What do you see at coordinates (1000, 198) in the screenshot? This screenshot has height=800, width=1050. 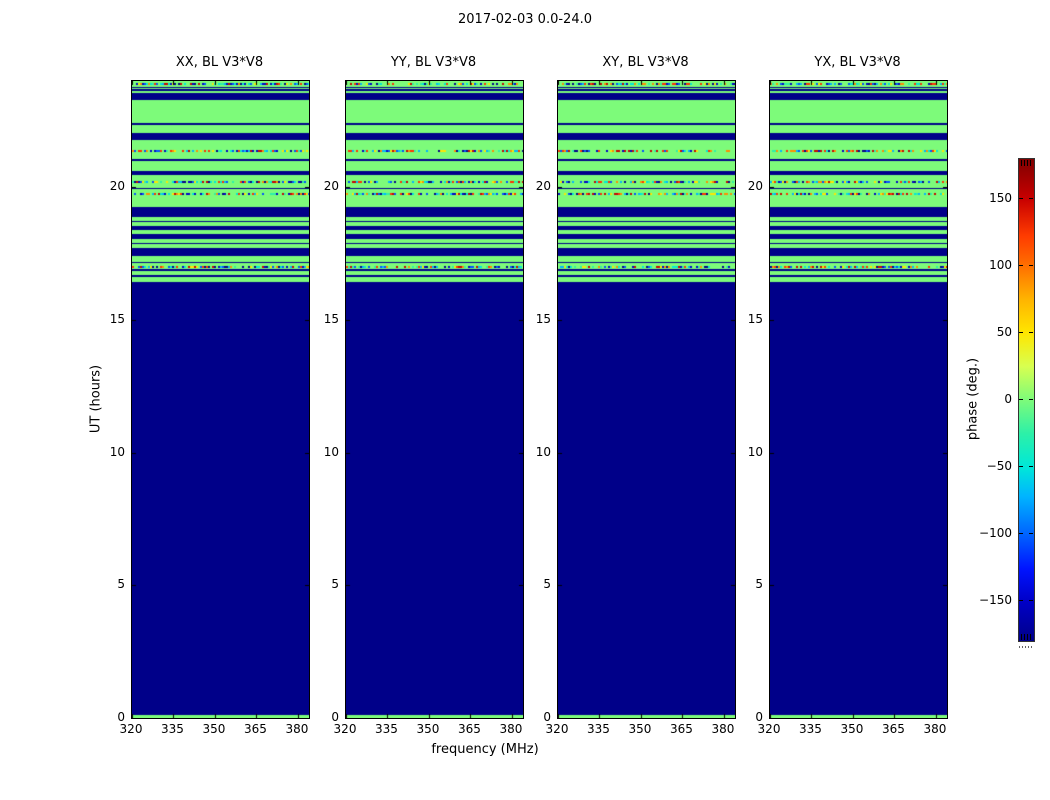 I see `colorbar-tick-label: 150` at bounding box center [1000, 198].